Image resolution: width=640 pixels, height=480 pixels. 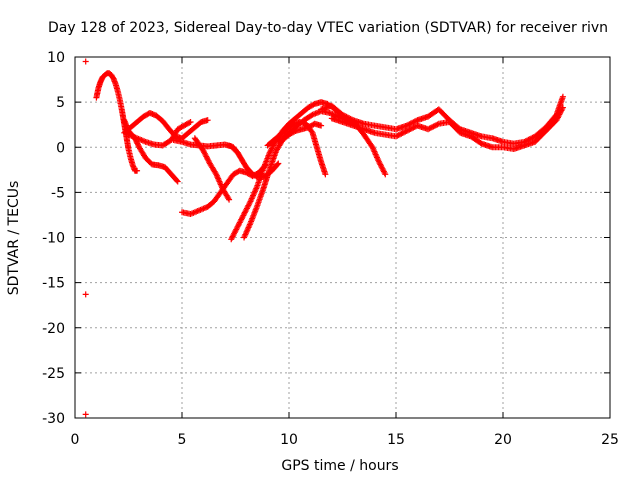 What do you see at coordinates (289, 440) in the screenshot?
I see `x-tick-label: 10` at bounding box center [289, 440].